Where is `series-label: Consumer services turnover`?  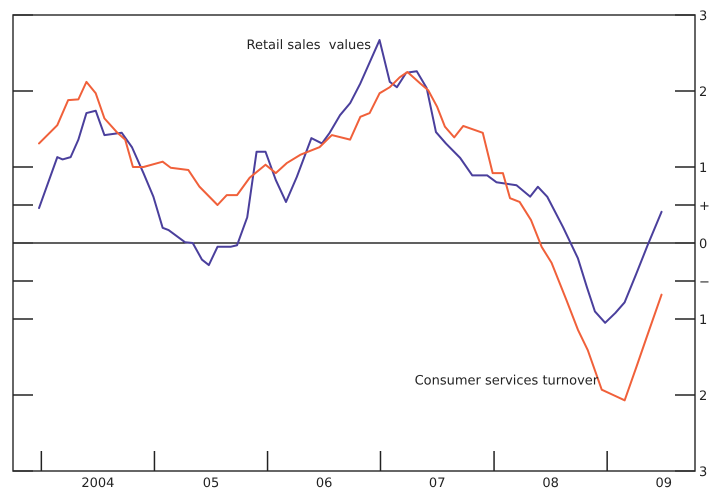 series-label: Consumer services turnover is located at coordinates (506, 380).